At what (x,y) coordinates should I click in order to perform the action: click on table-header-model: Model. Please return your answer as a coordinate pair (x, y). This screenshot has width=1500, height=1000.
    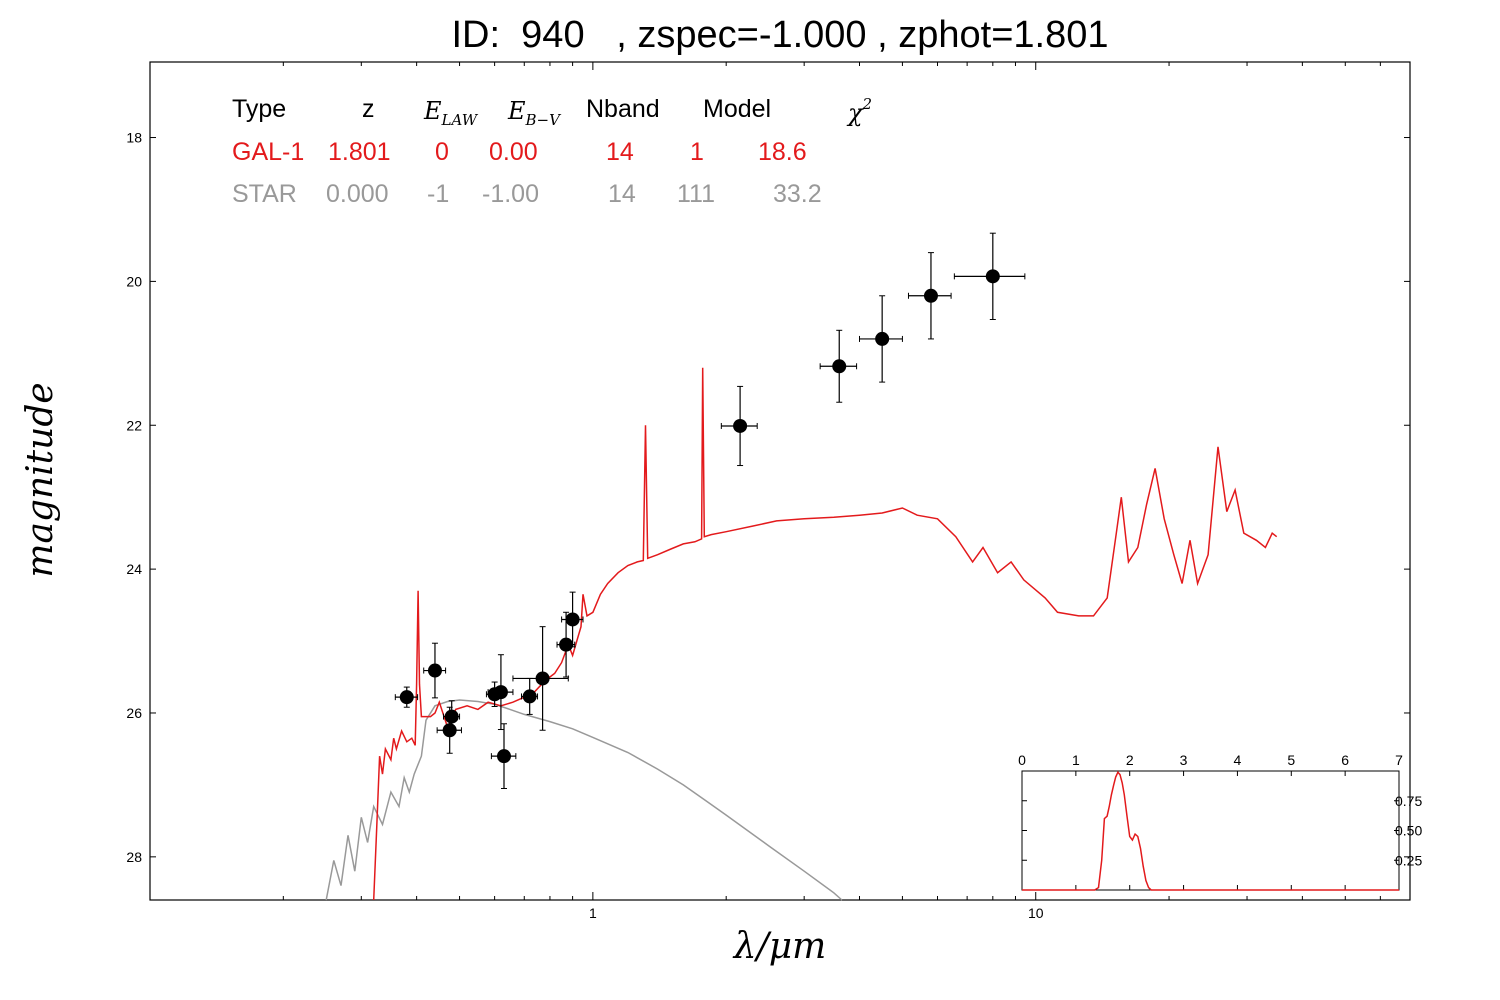
    Looking at the image, I should click on (737, 109).